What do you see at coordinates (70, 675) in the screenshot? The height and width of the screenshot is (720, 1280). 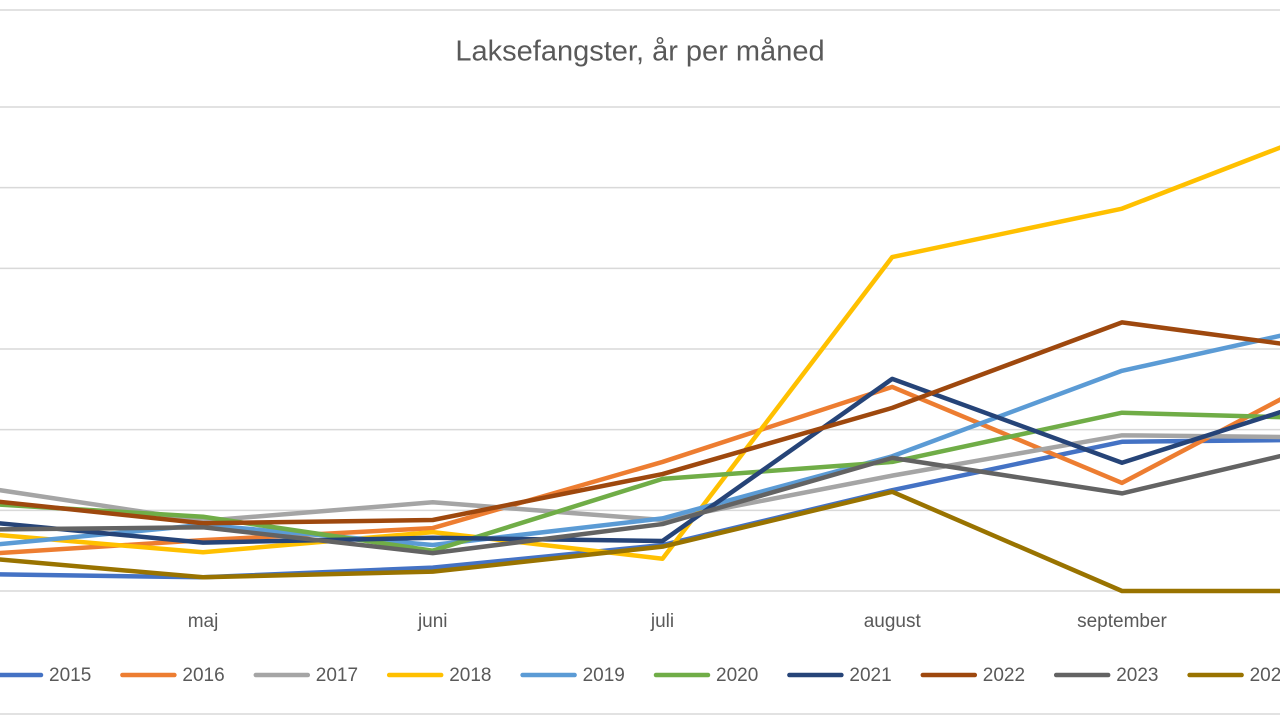 I see `legend-label: 2015` at bounding box center [70, 675].